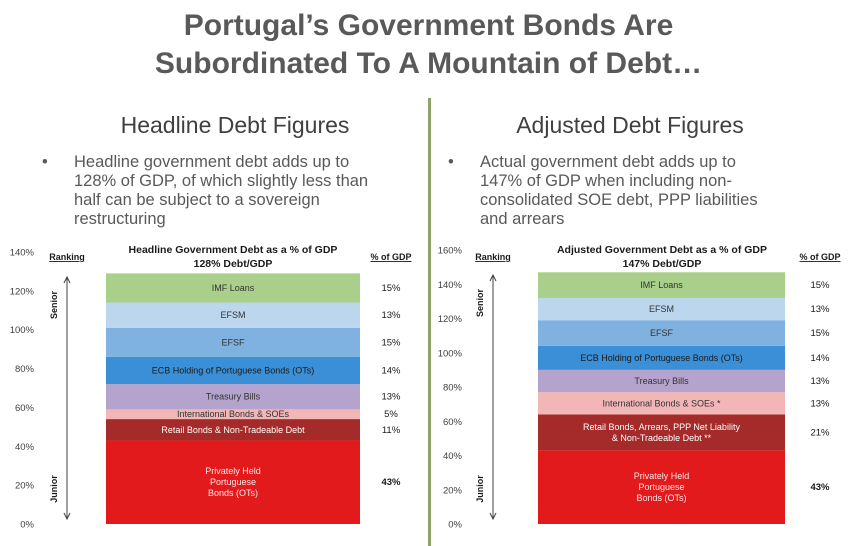 The width and height of the screenshot is (857, 546). Describe the element at coordinates (522, 219) in the screenshot. I see `right-bullet-line: and arrears` at that location.